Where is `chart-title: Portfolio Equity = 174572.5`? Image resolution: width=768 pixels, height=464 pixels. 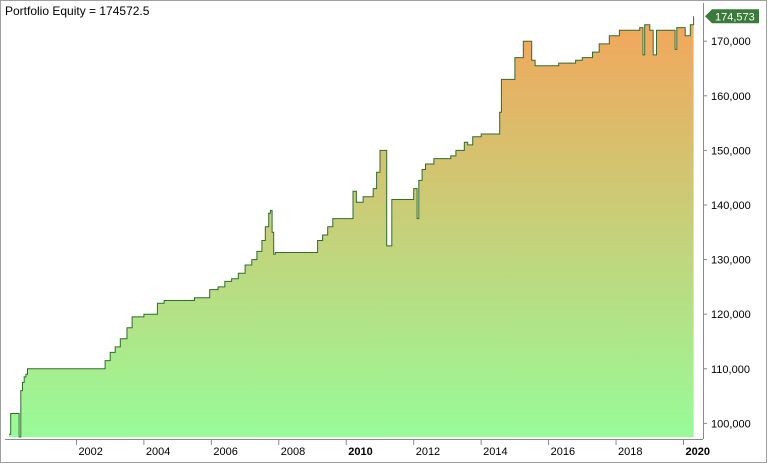
chart-title: Portfolio Equity = 174572.5 is located at coordinates (77, 11).